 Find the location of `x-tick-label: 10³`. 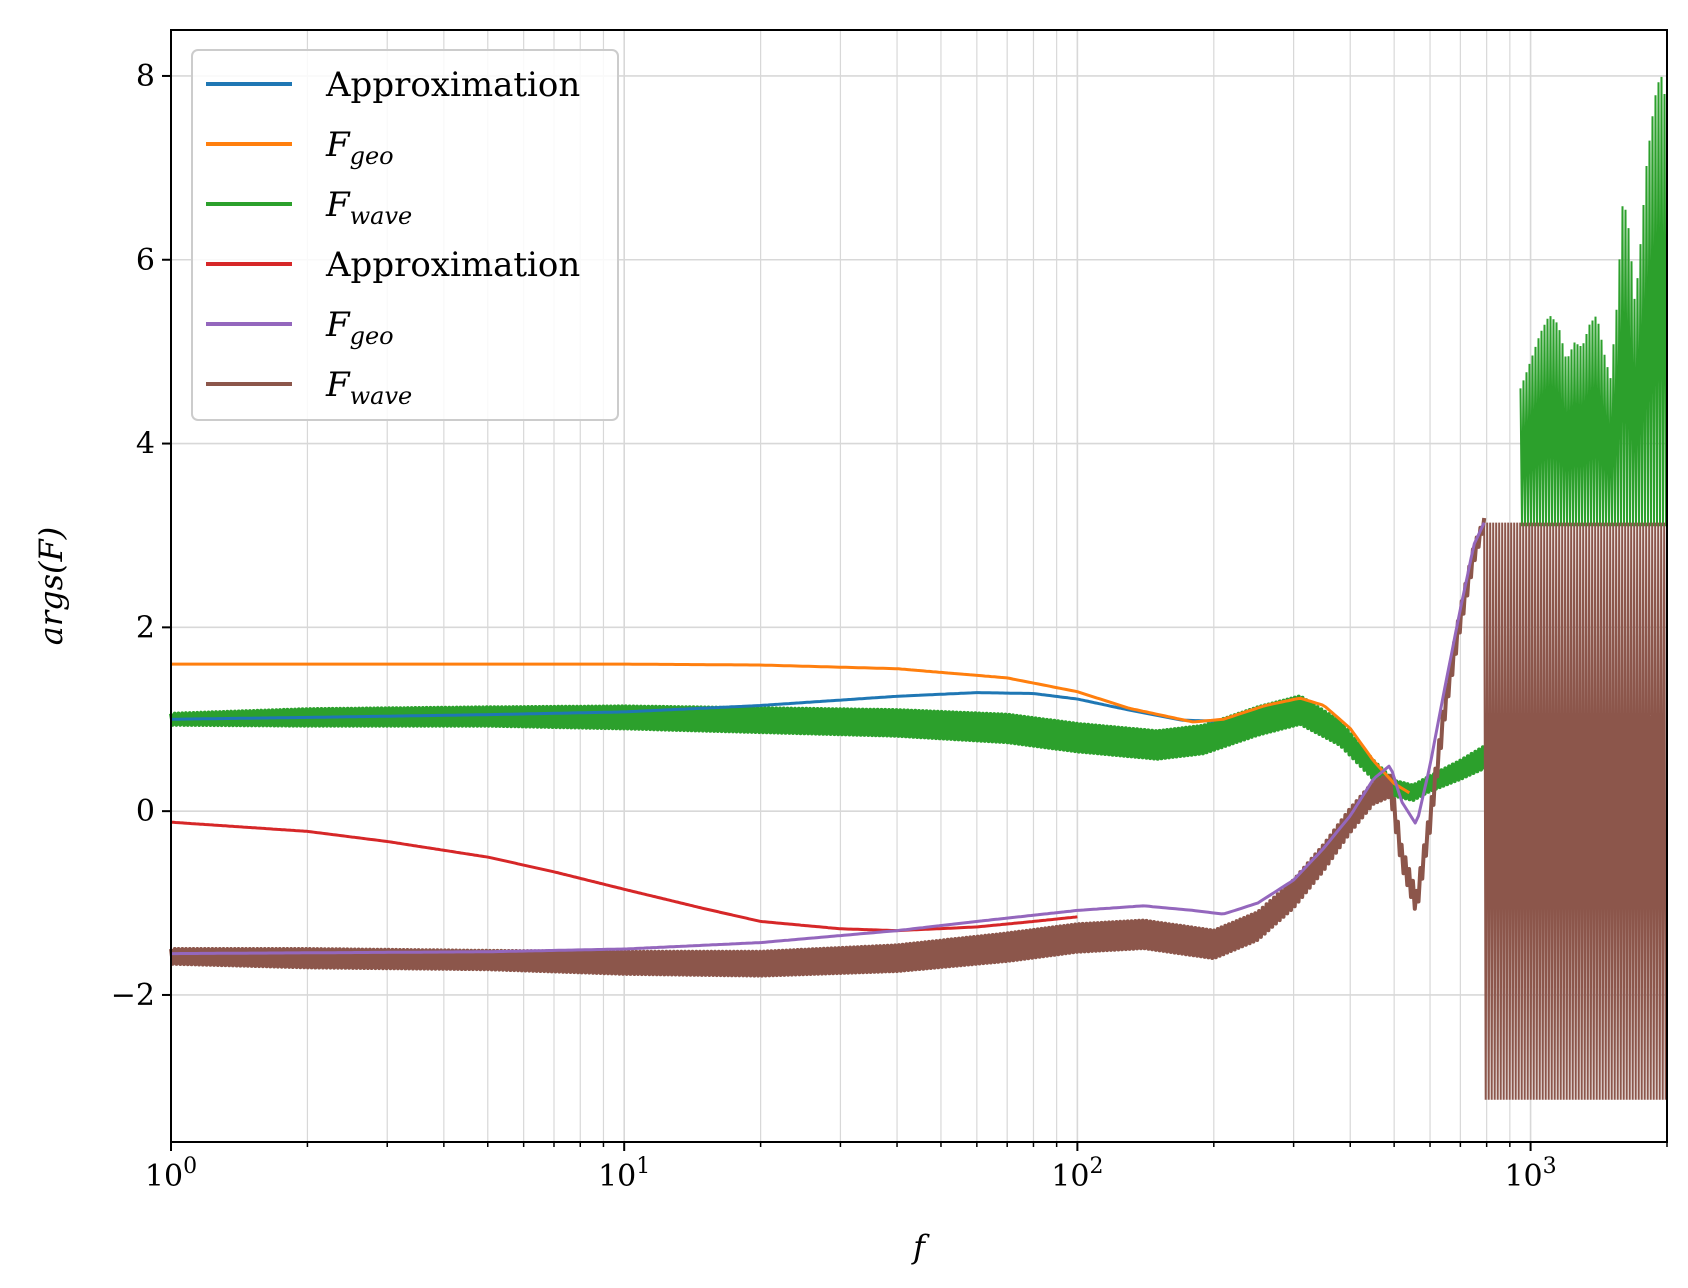

x-tick-label: 10³ is located at coordinates (1530, 1174).